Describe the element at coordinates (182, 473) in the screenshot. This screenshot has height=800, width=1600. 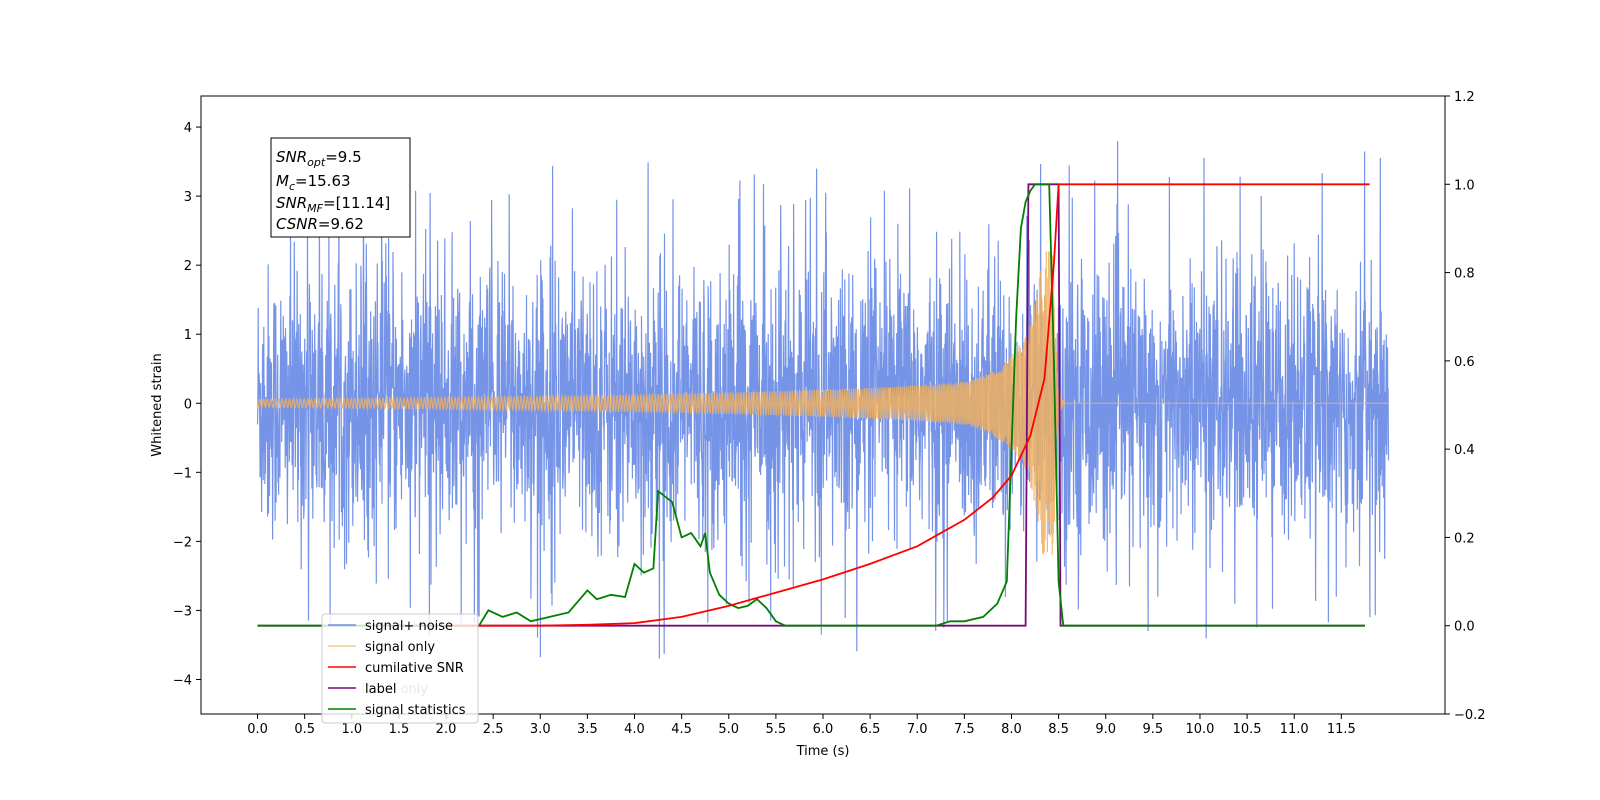
I see `left-y-tick-label: −1` at that location.